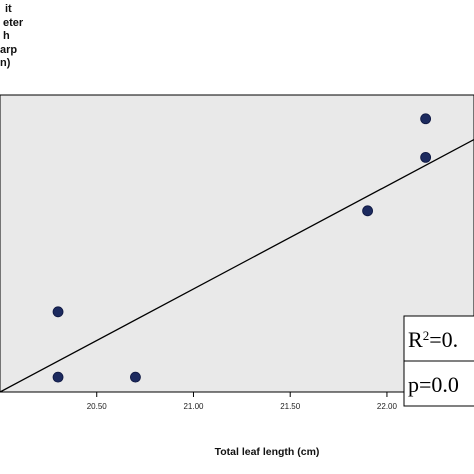 The width and height of the screenshot is (474, 474). What do you see at coordinates (6, 36) in the screenshot?
I see `y-axis-label-line: h` at bounding box center [6, 36].